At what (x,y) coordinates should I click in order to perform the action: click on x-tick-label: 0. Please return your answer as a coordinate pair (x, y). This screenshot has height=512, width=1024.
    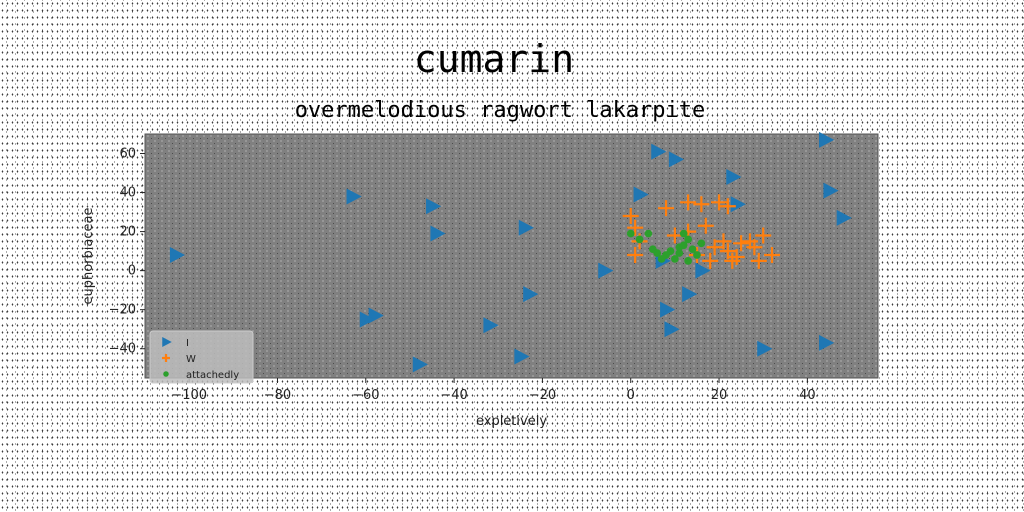
    Looking at the image, I should click on (631, 395).